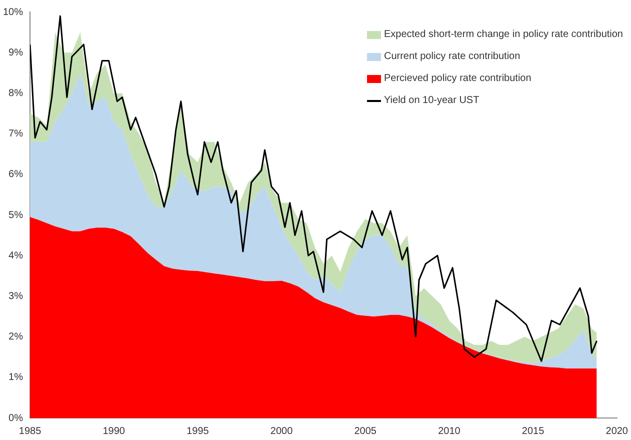 The image size is (631, 440). I want to click on y-tick-label: 6%, so click(16, 174).